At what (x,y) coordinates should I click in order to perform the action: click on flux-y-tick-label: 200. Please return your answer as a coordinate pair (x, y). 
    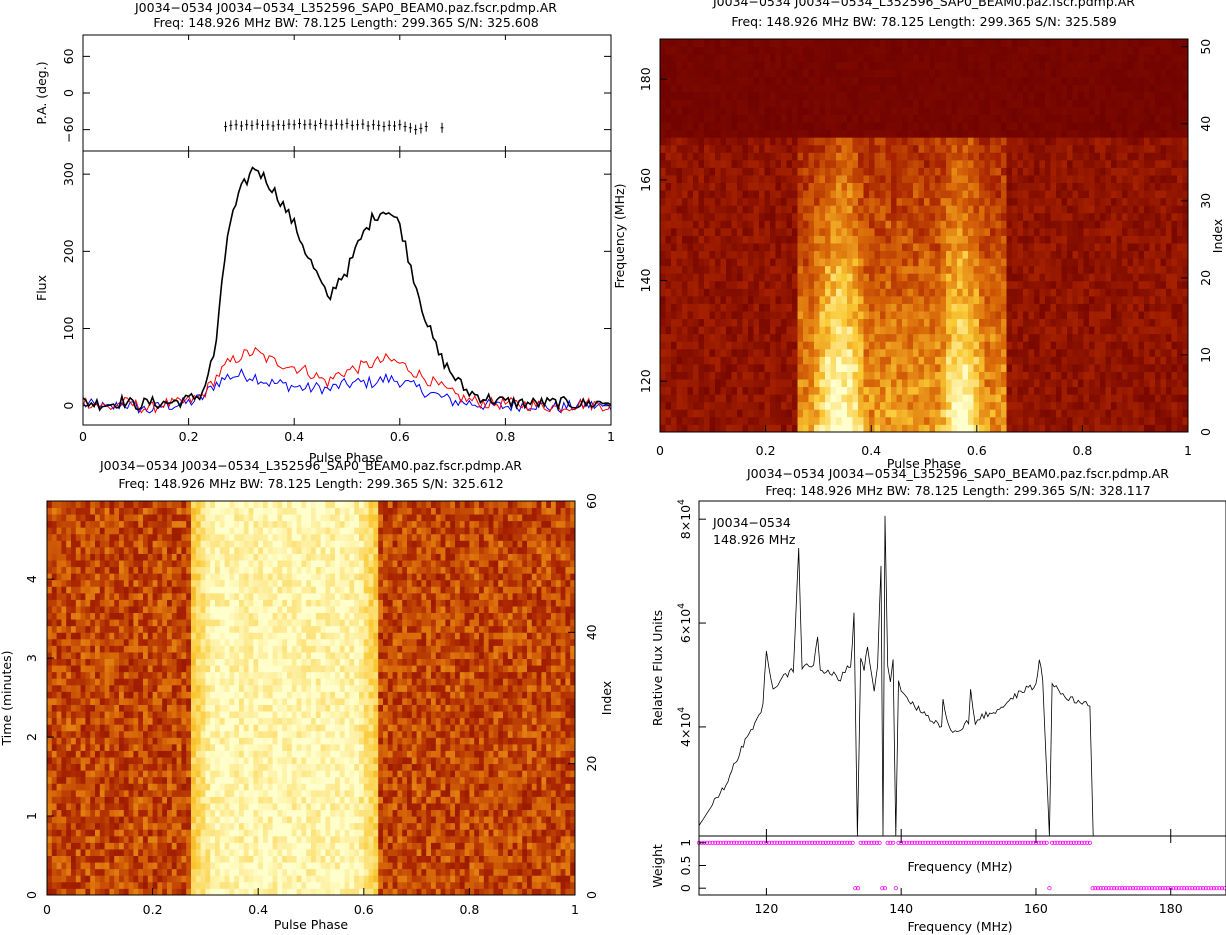
    Looking at the image, I should click on (68, 251).